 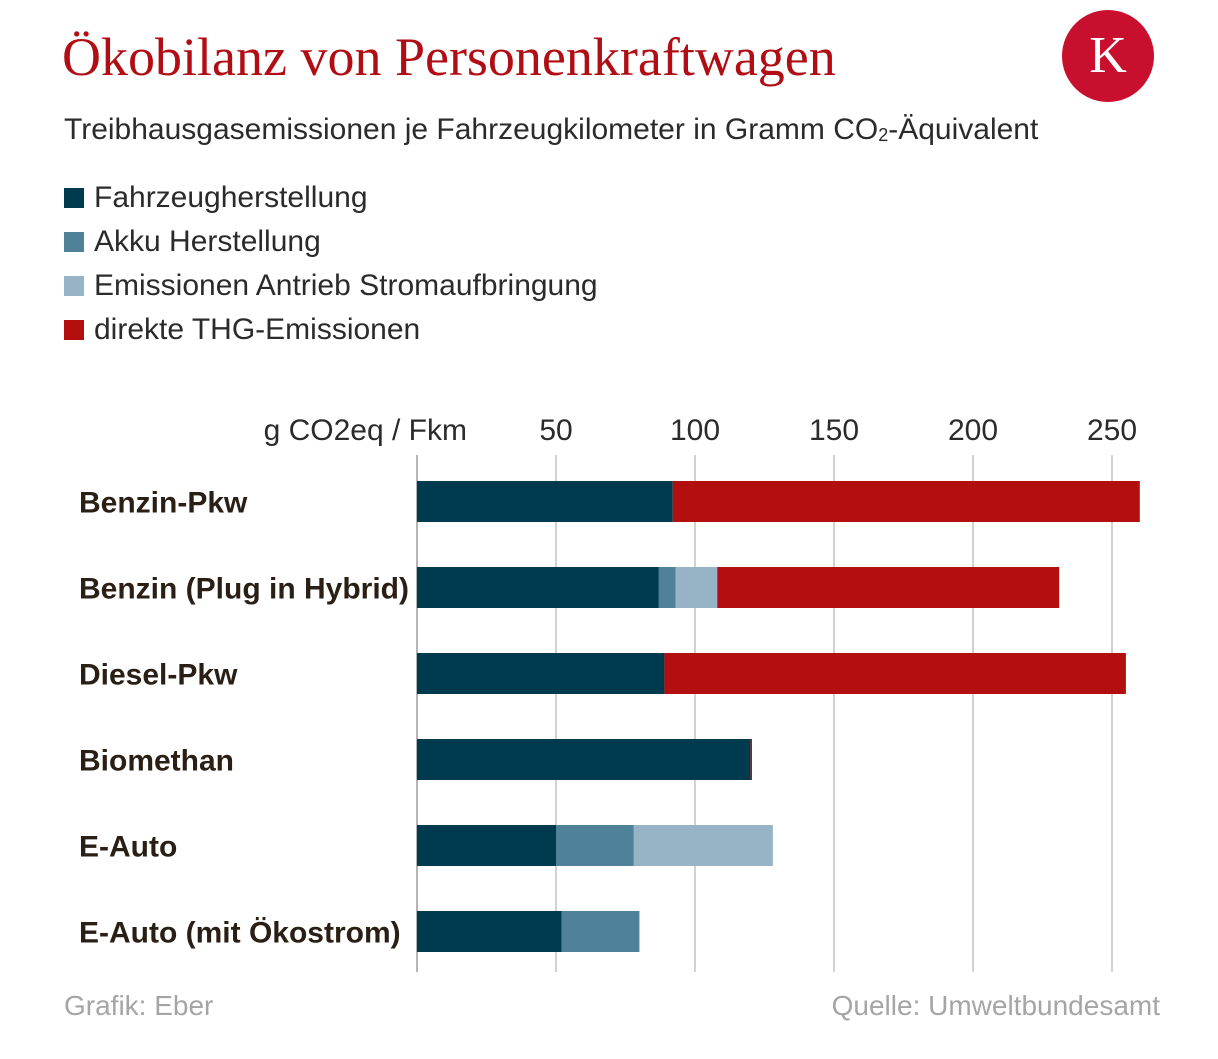 I want to click on legend-label: Akku Herstellung, so click(x=207, y=241).